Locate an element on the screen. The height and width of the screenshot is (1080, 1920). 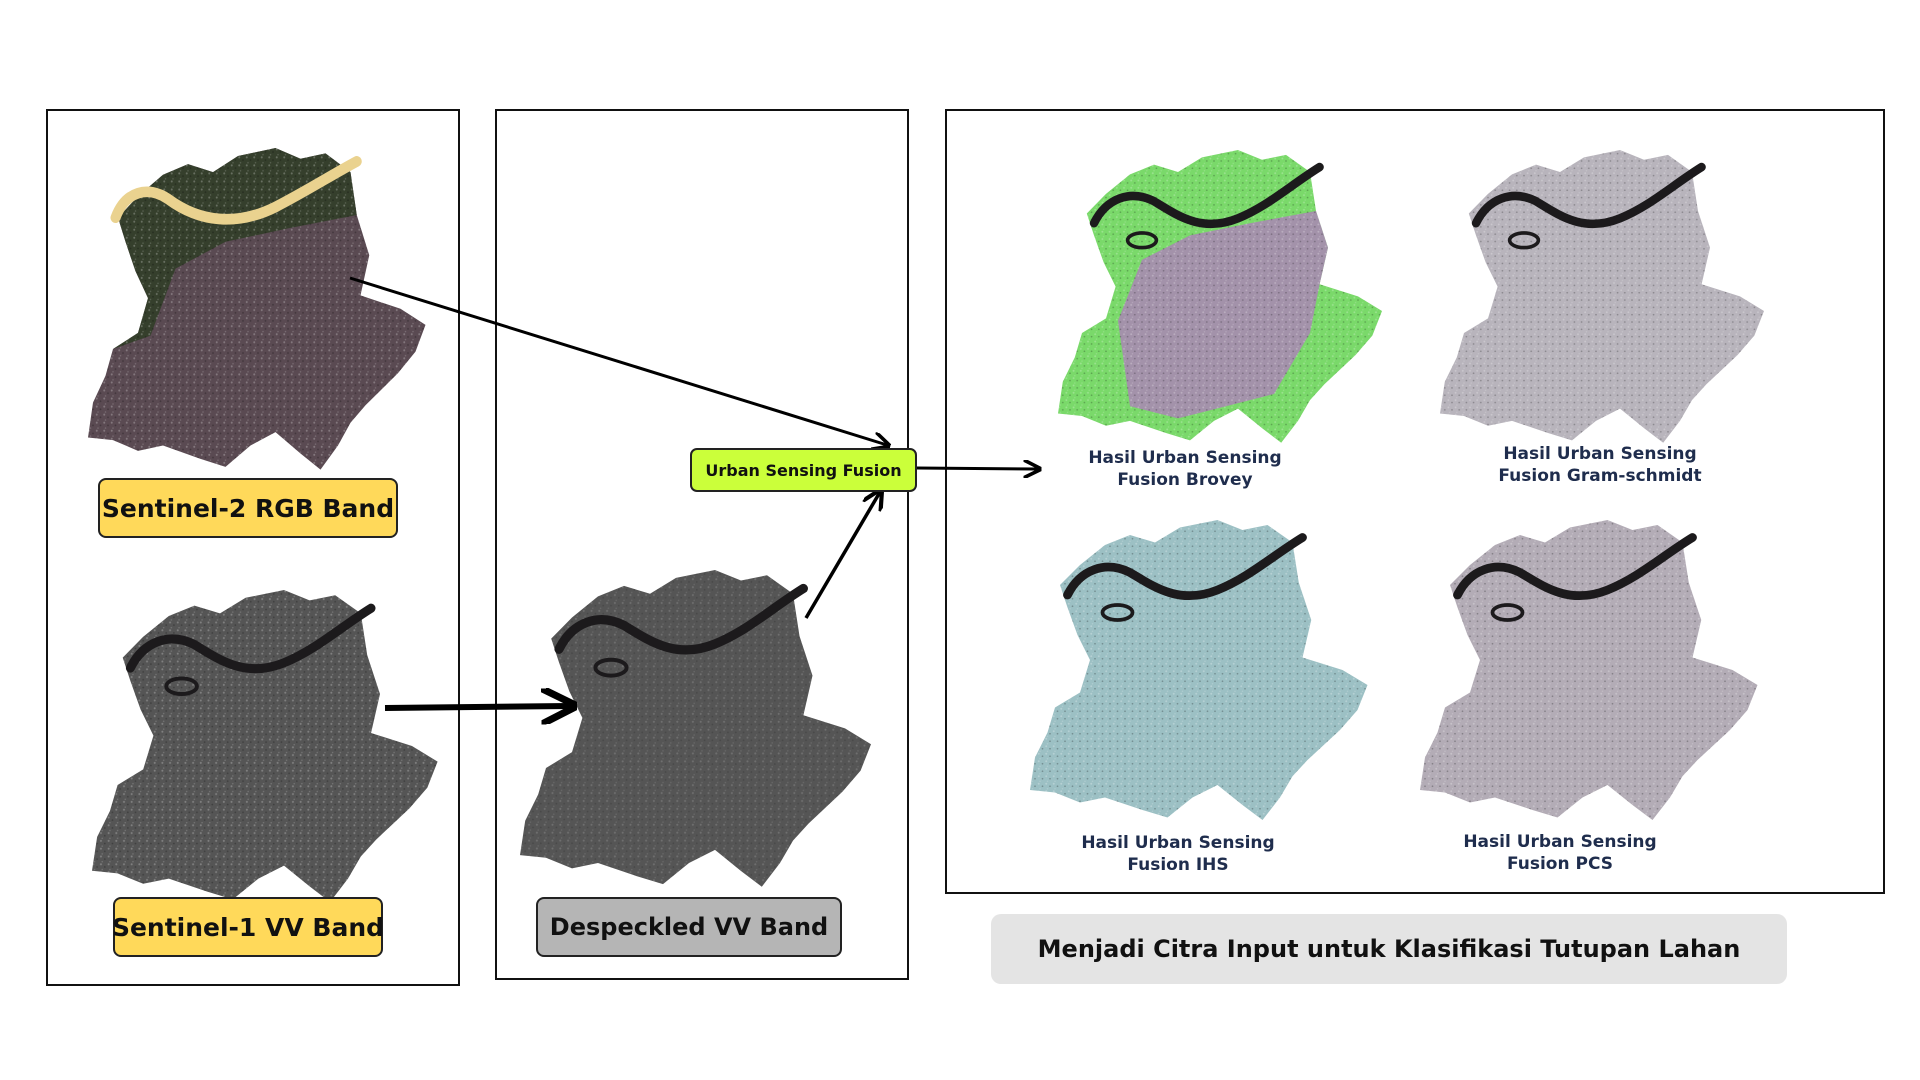
caption-line: Fusion IHS is located at coordinates (1178, 865).